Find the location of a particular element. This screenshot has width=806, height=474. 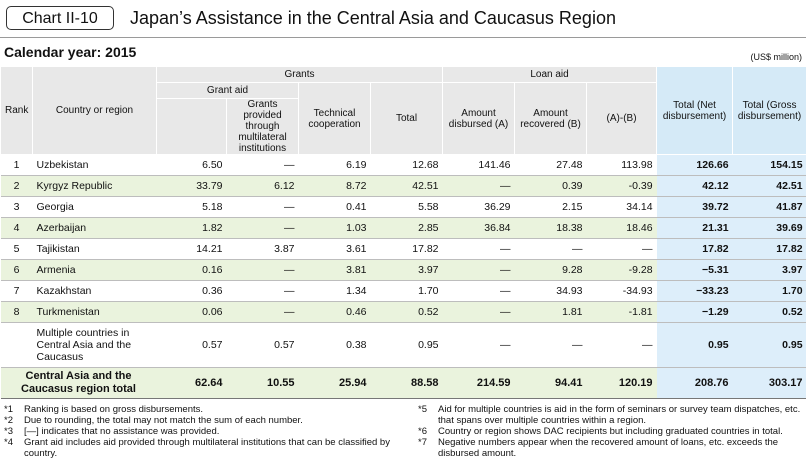

cell-rank: 4 is located at coordinates (16, 228).